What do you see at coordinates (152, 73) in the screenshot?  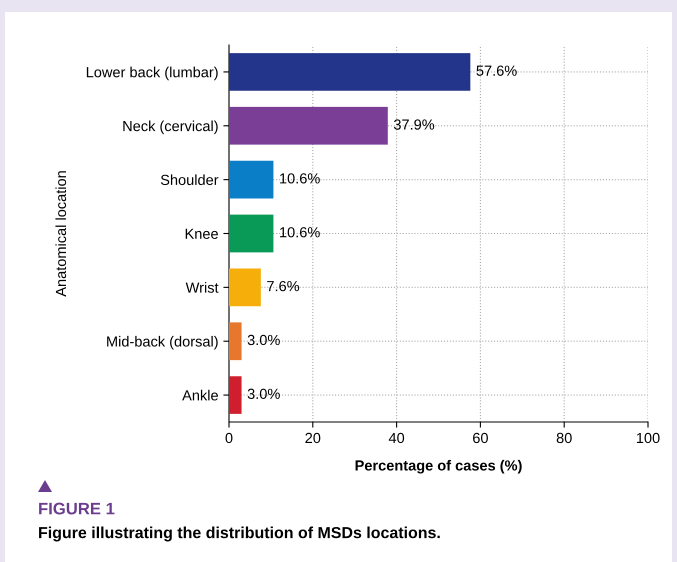 I see `y-tick-label: Lower back (lumbar)` at bounding box center [152, 73].